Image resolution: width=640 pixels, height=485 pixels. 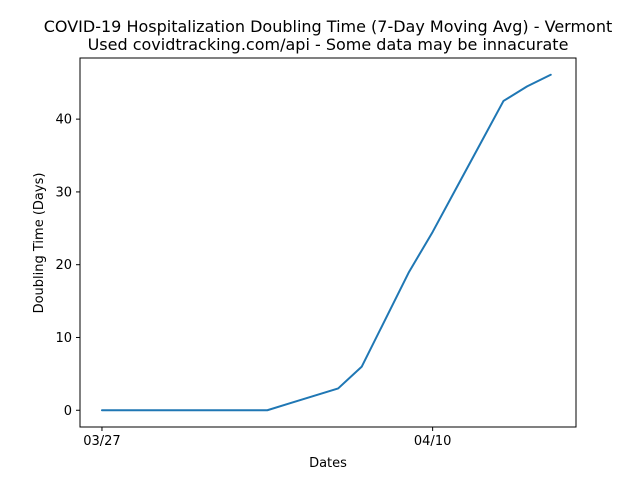 What do you see at coordinates (63, 120) in the screenshot?
I see `y-tick-label-4: 40` at bounding box center [63, 120].